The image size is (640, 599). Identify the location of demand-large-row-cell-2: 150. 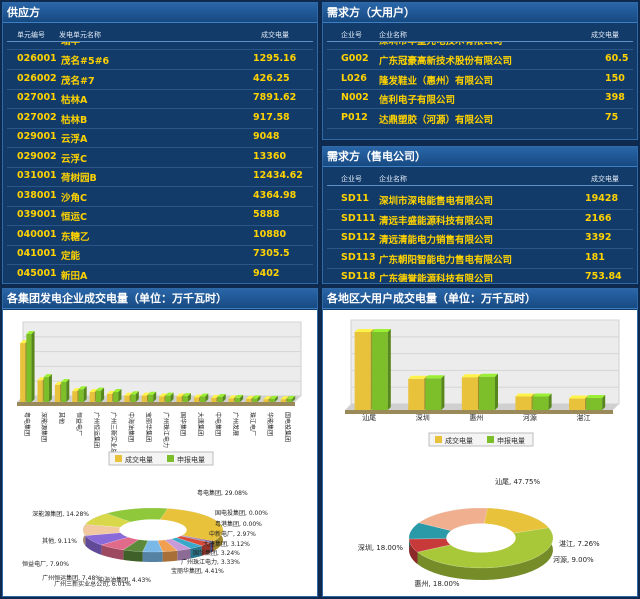
(615, 78).